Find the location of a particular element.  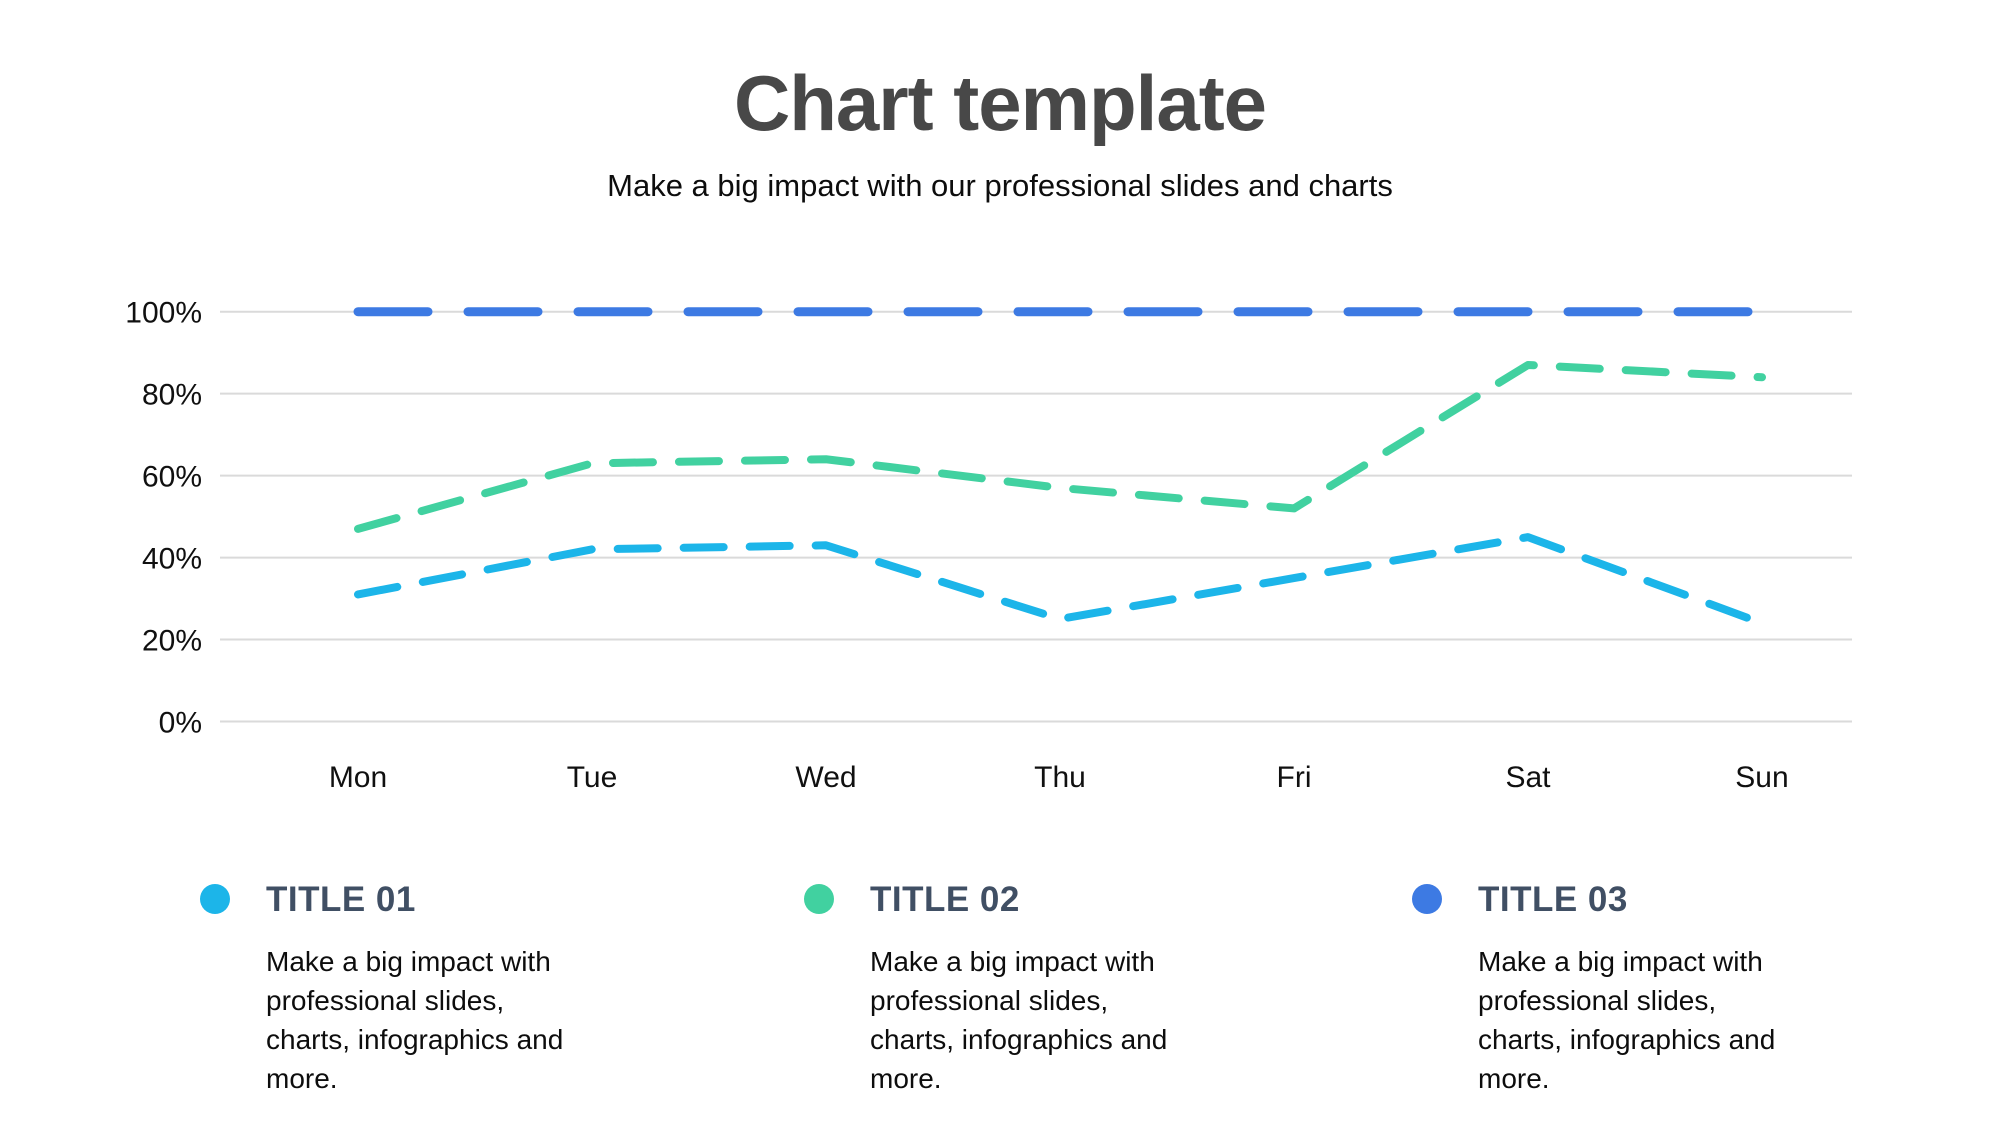

page-title: Chart template is located at coordinates (1000, 103).